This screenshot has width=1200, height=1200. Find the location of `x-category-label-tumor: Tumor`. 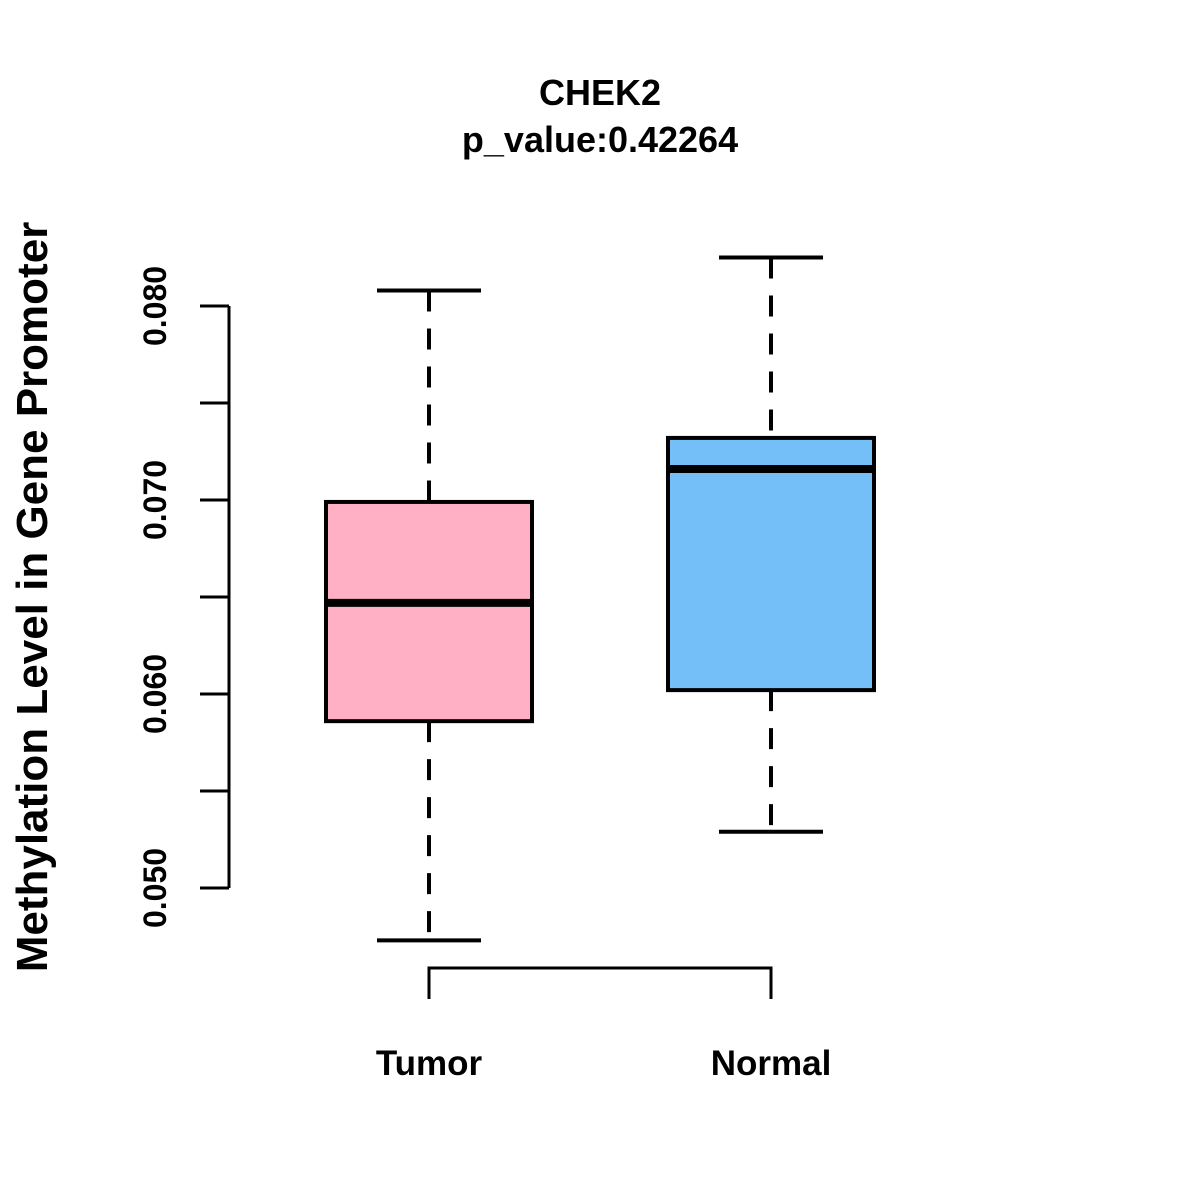

x-category-label-tumor: Tumor is located at coordinates (429, 1063).